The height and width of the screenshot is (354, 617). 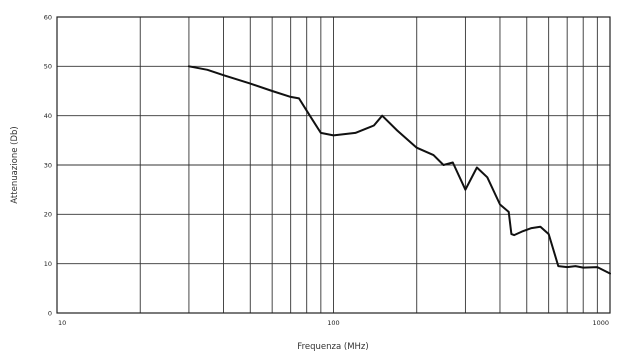 What do you see at coordinates (48, 264) in the screenshot?
I see `y-tick-label: 10` at bounding box center [48, 264].